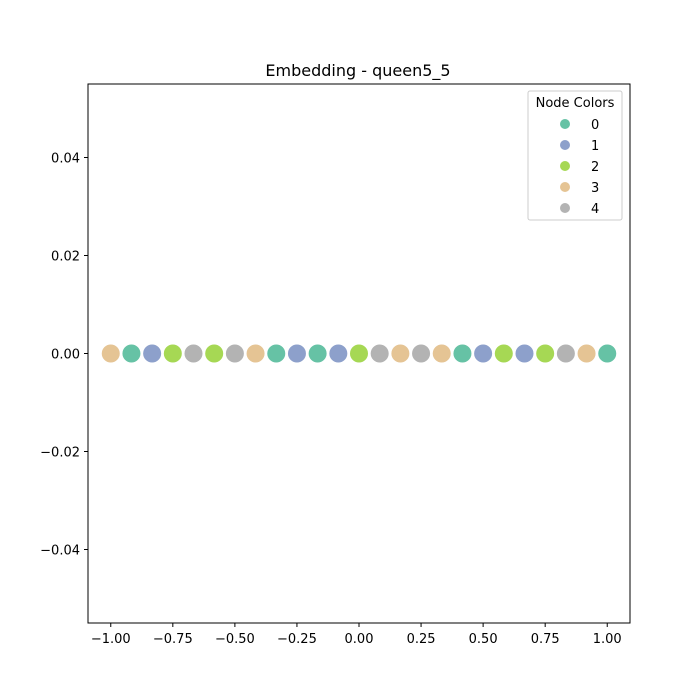 The width and height of the screenshot is (700, 700). What do you see at coordinates (173, 639) in the screenshot?
I see `x-tick-label: −0.75` at bounding box center [173, 639].